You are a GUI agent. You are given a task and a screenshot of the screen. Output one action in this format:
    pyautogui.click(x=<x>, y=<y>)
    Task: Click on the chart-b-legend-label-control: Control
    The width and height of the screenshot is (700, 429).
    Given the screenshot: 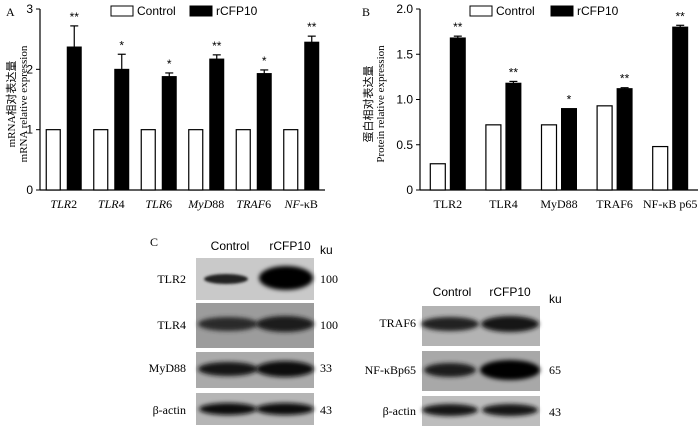 What is the action you would take?
    pyautogui.click(x=515, y=11)
    